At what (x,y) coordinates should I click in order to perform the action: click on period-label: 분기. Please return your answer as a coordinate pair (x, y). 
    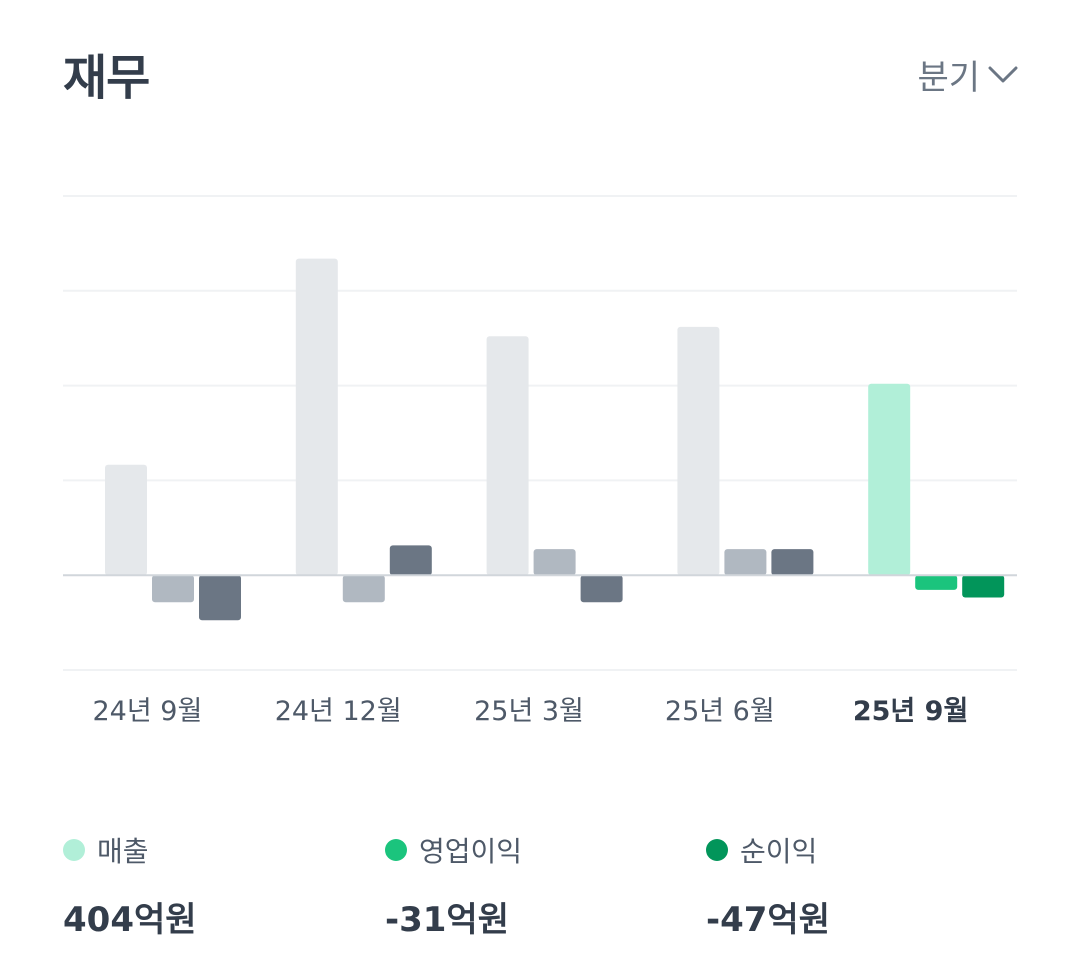
    Looking at the image, I should click on (948, 78).